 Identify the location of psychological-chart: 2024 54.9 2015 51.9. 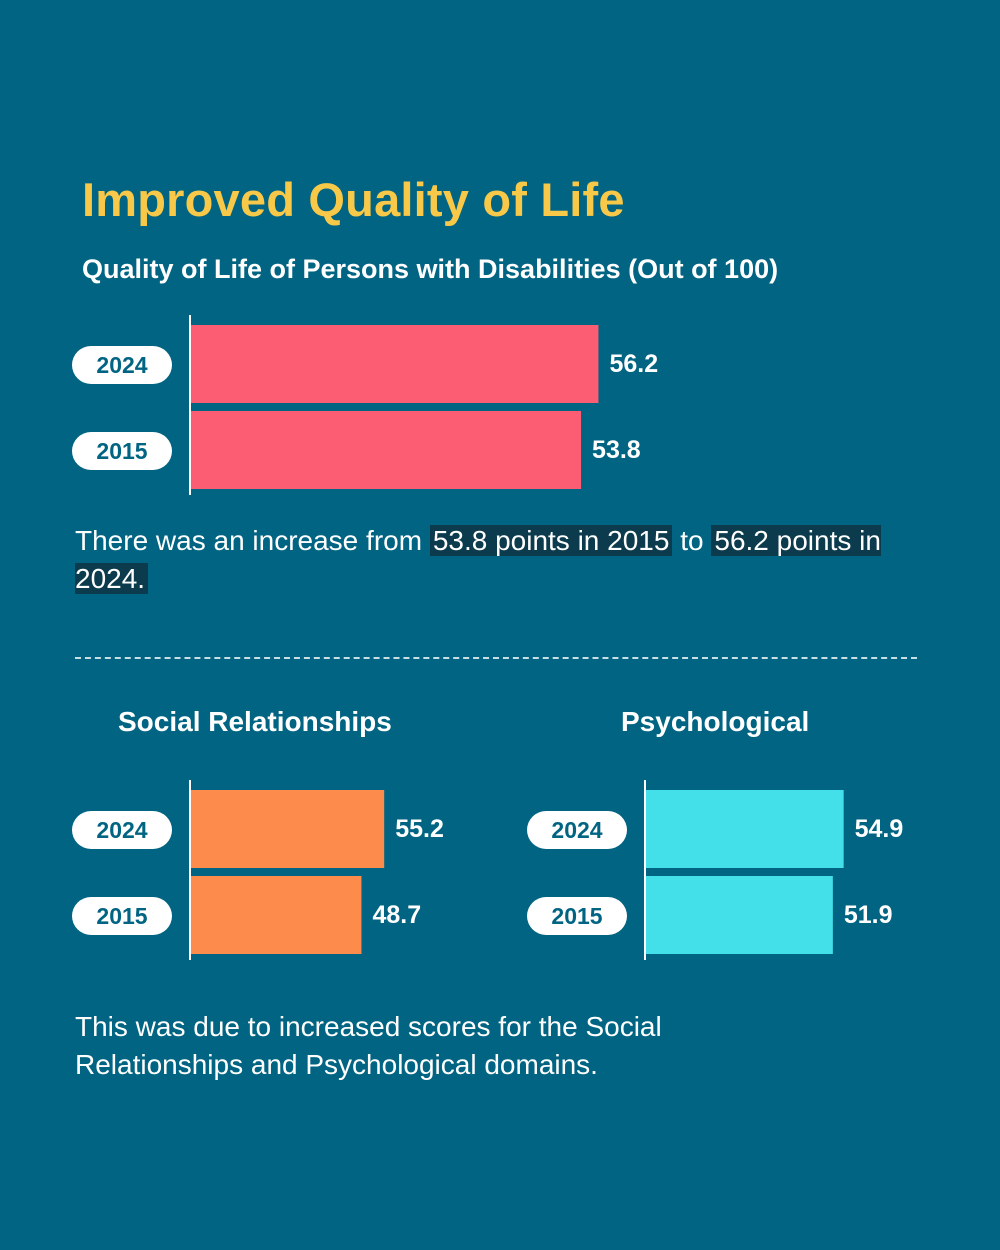
(715, 870).